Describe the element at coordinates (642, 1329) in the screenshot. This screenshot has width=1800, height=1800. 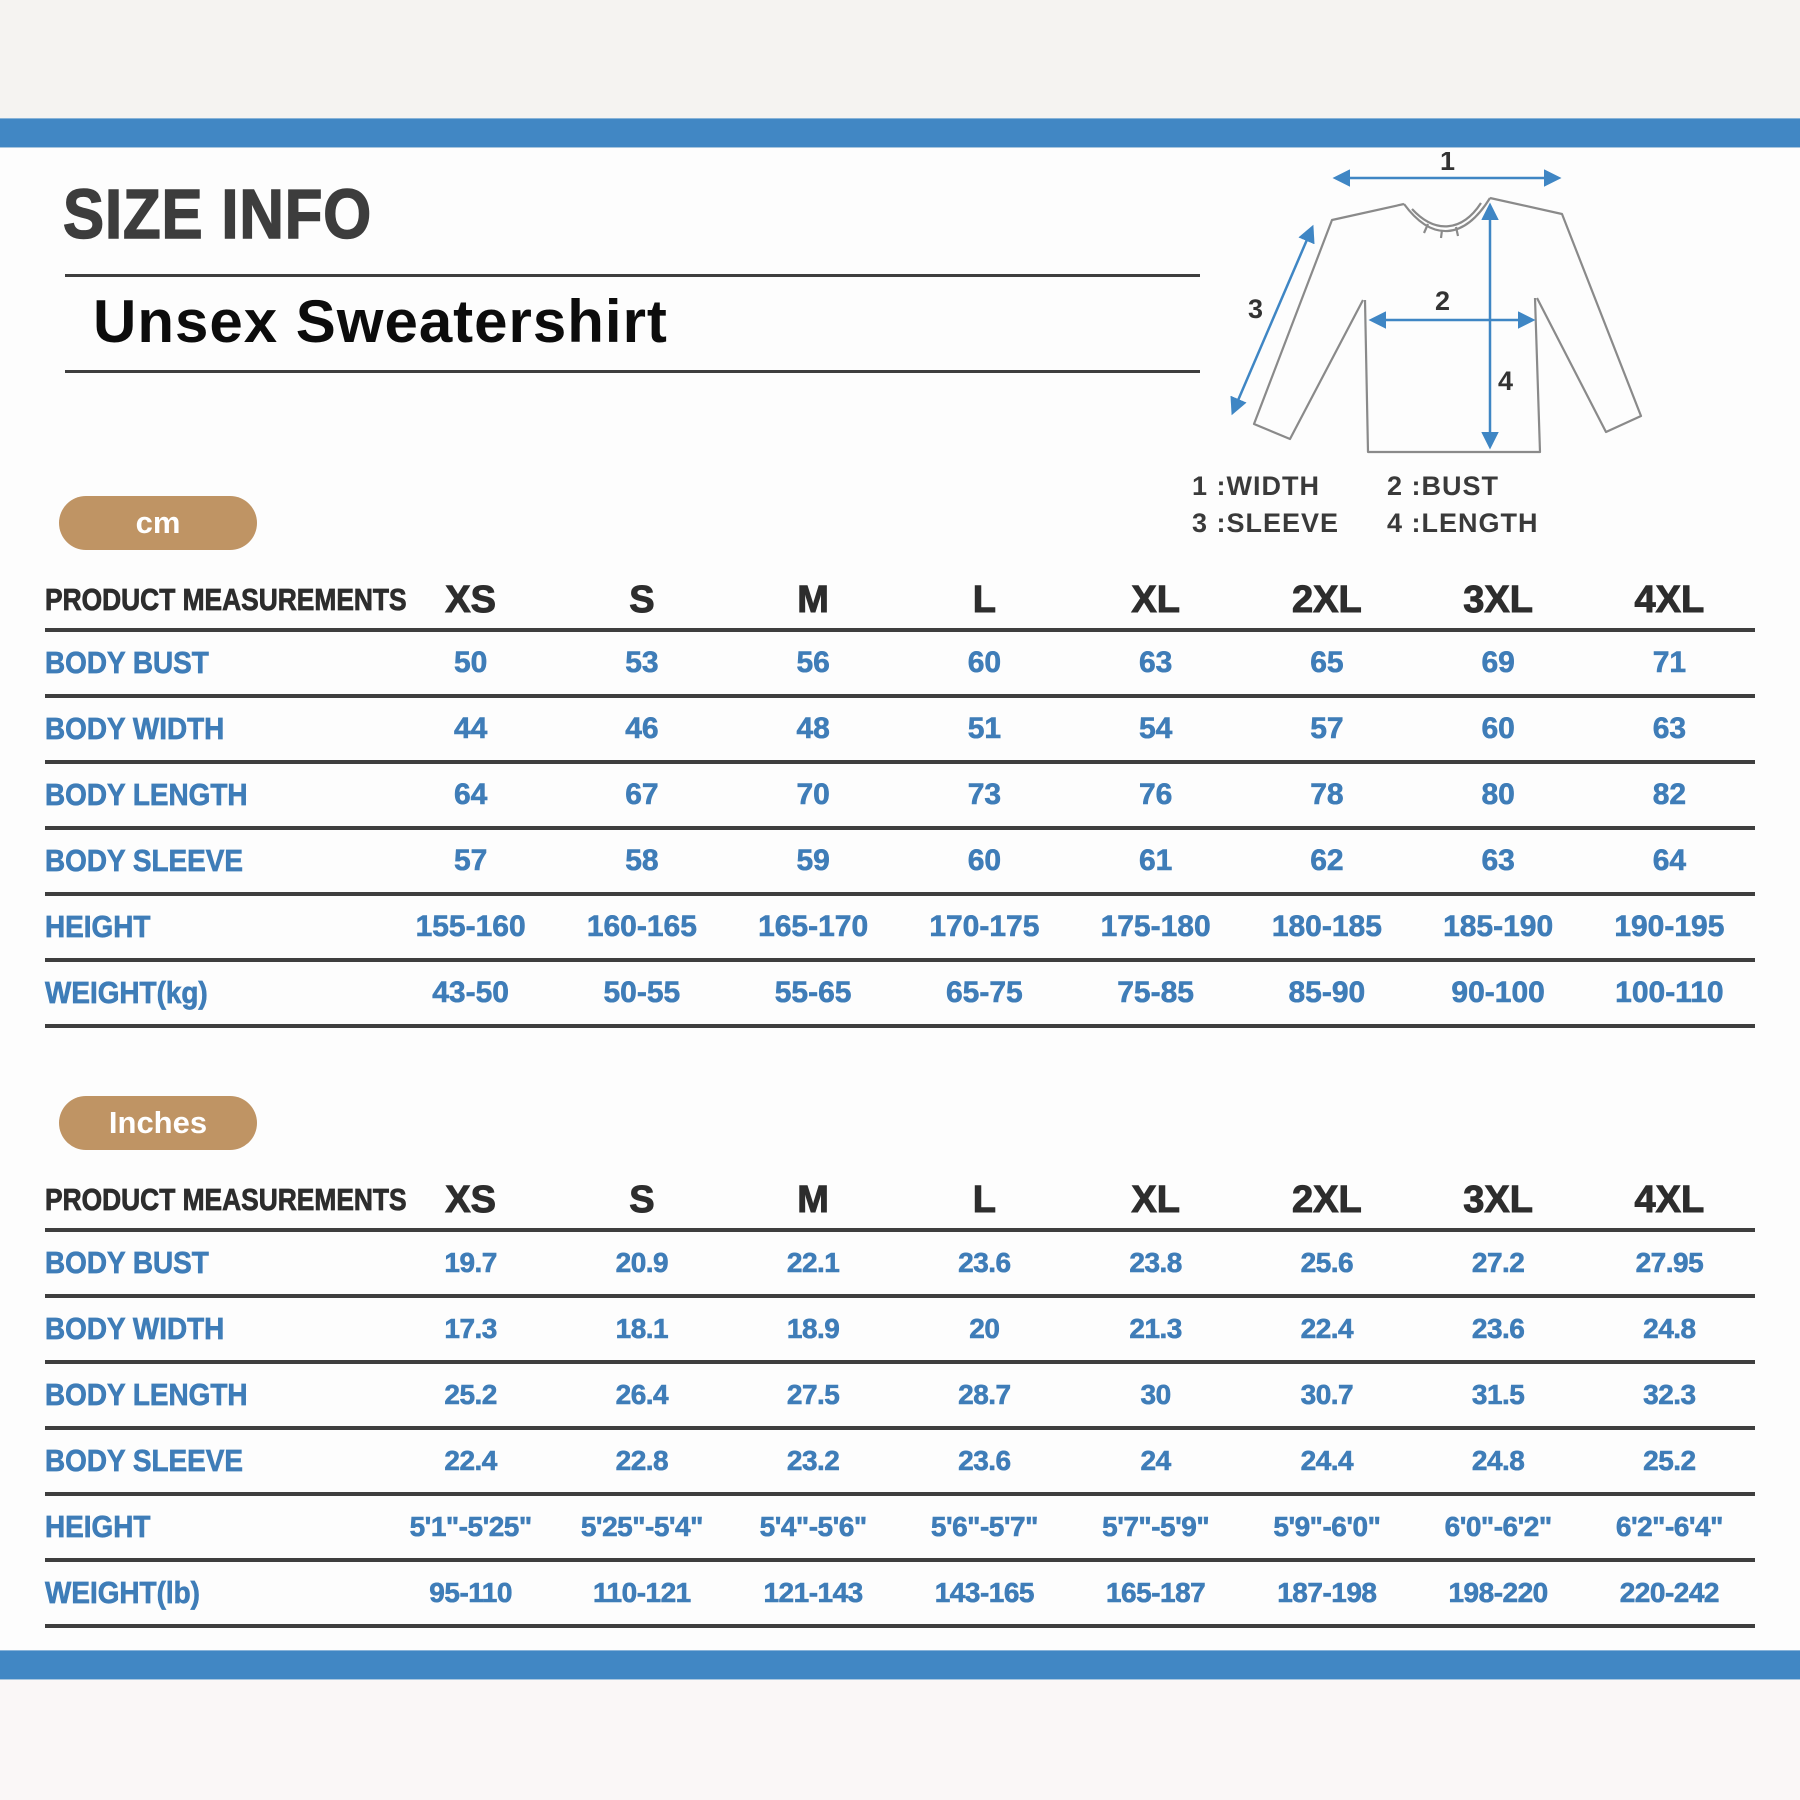
I see `measurement-value: 18.1` at that location.